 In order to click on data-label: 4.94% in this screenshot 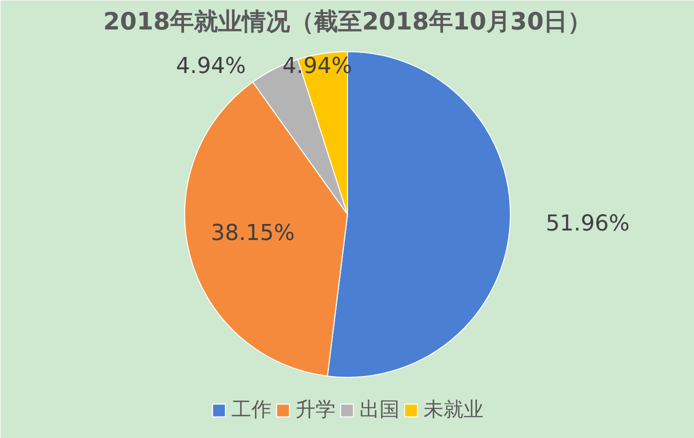, I will do `click(211, 66)`.